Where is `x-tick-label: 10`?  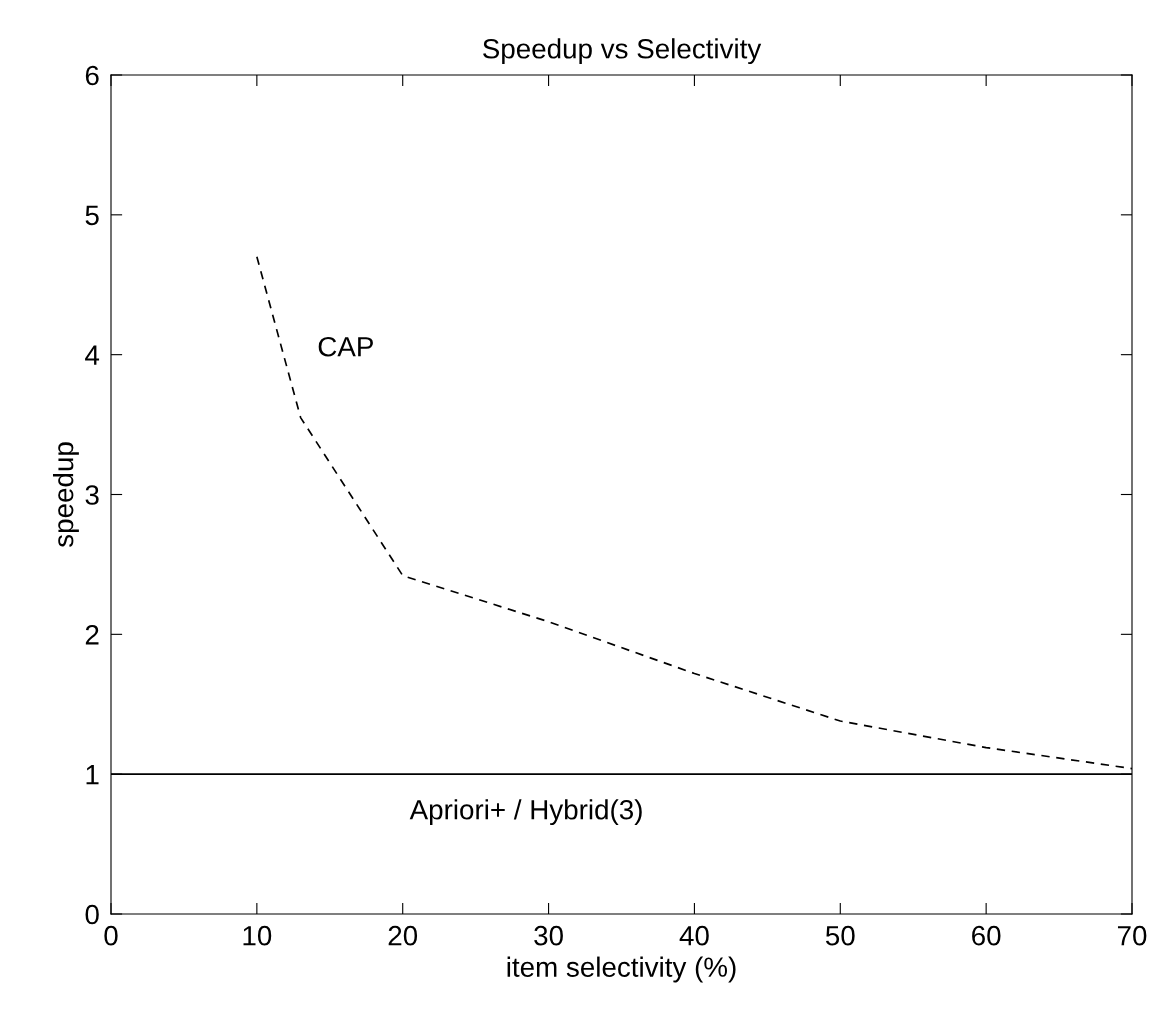 x-tick-label: 10 is located at coordinates (257, 935).